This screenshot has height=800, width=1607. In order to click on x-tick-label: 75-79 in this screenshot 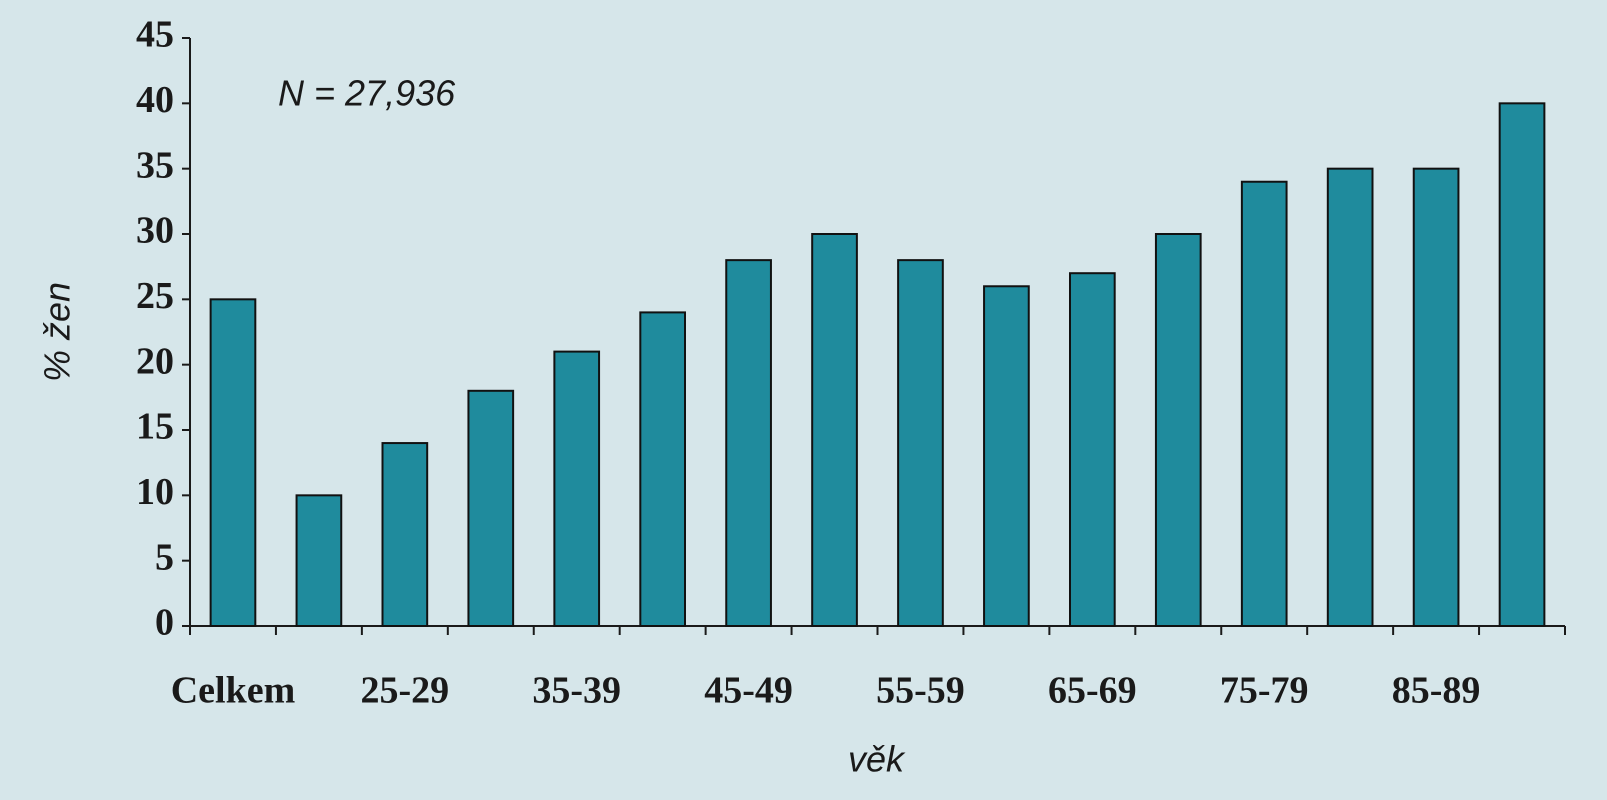, I will do `click(1264, 691)`.